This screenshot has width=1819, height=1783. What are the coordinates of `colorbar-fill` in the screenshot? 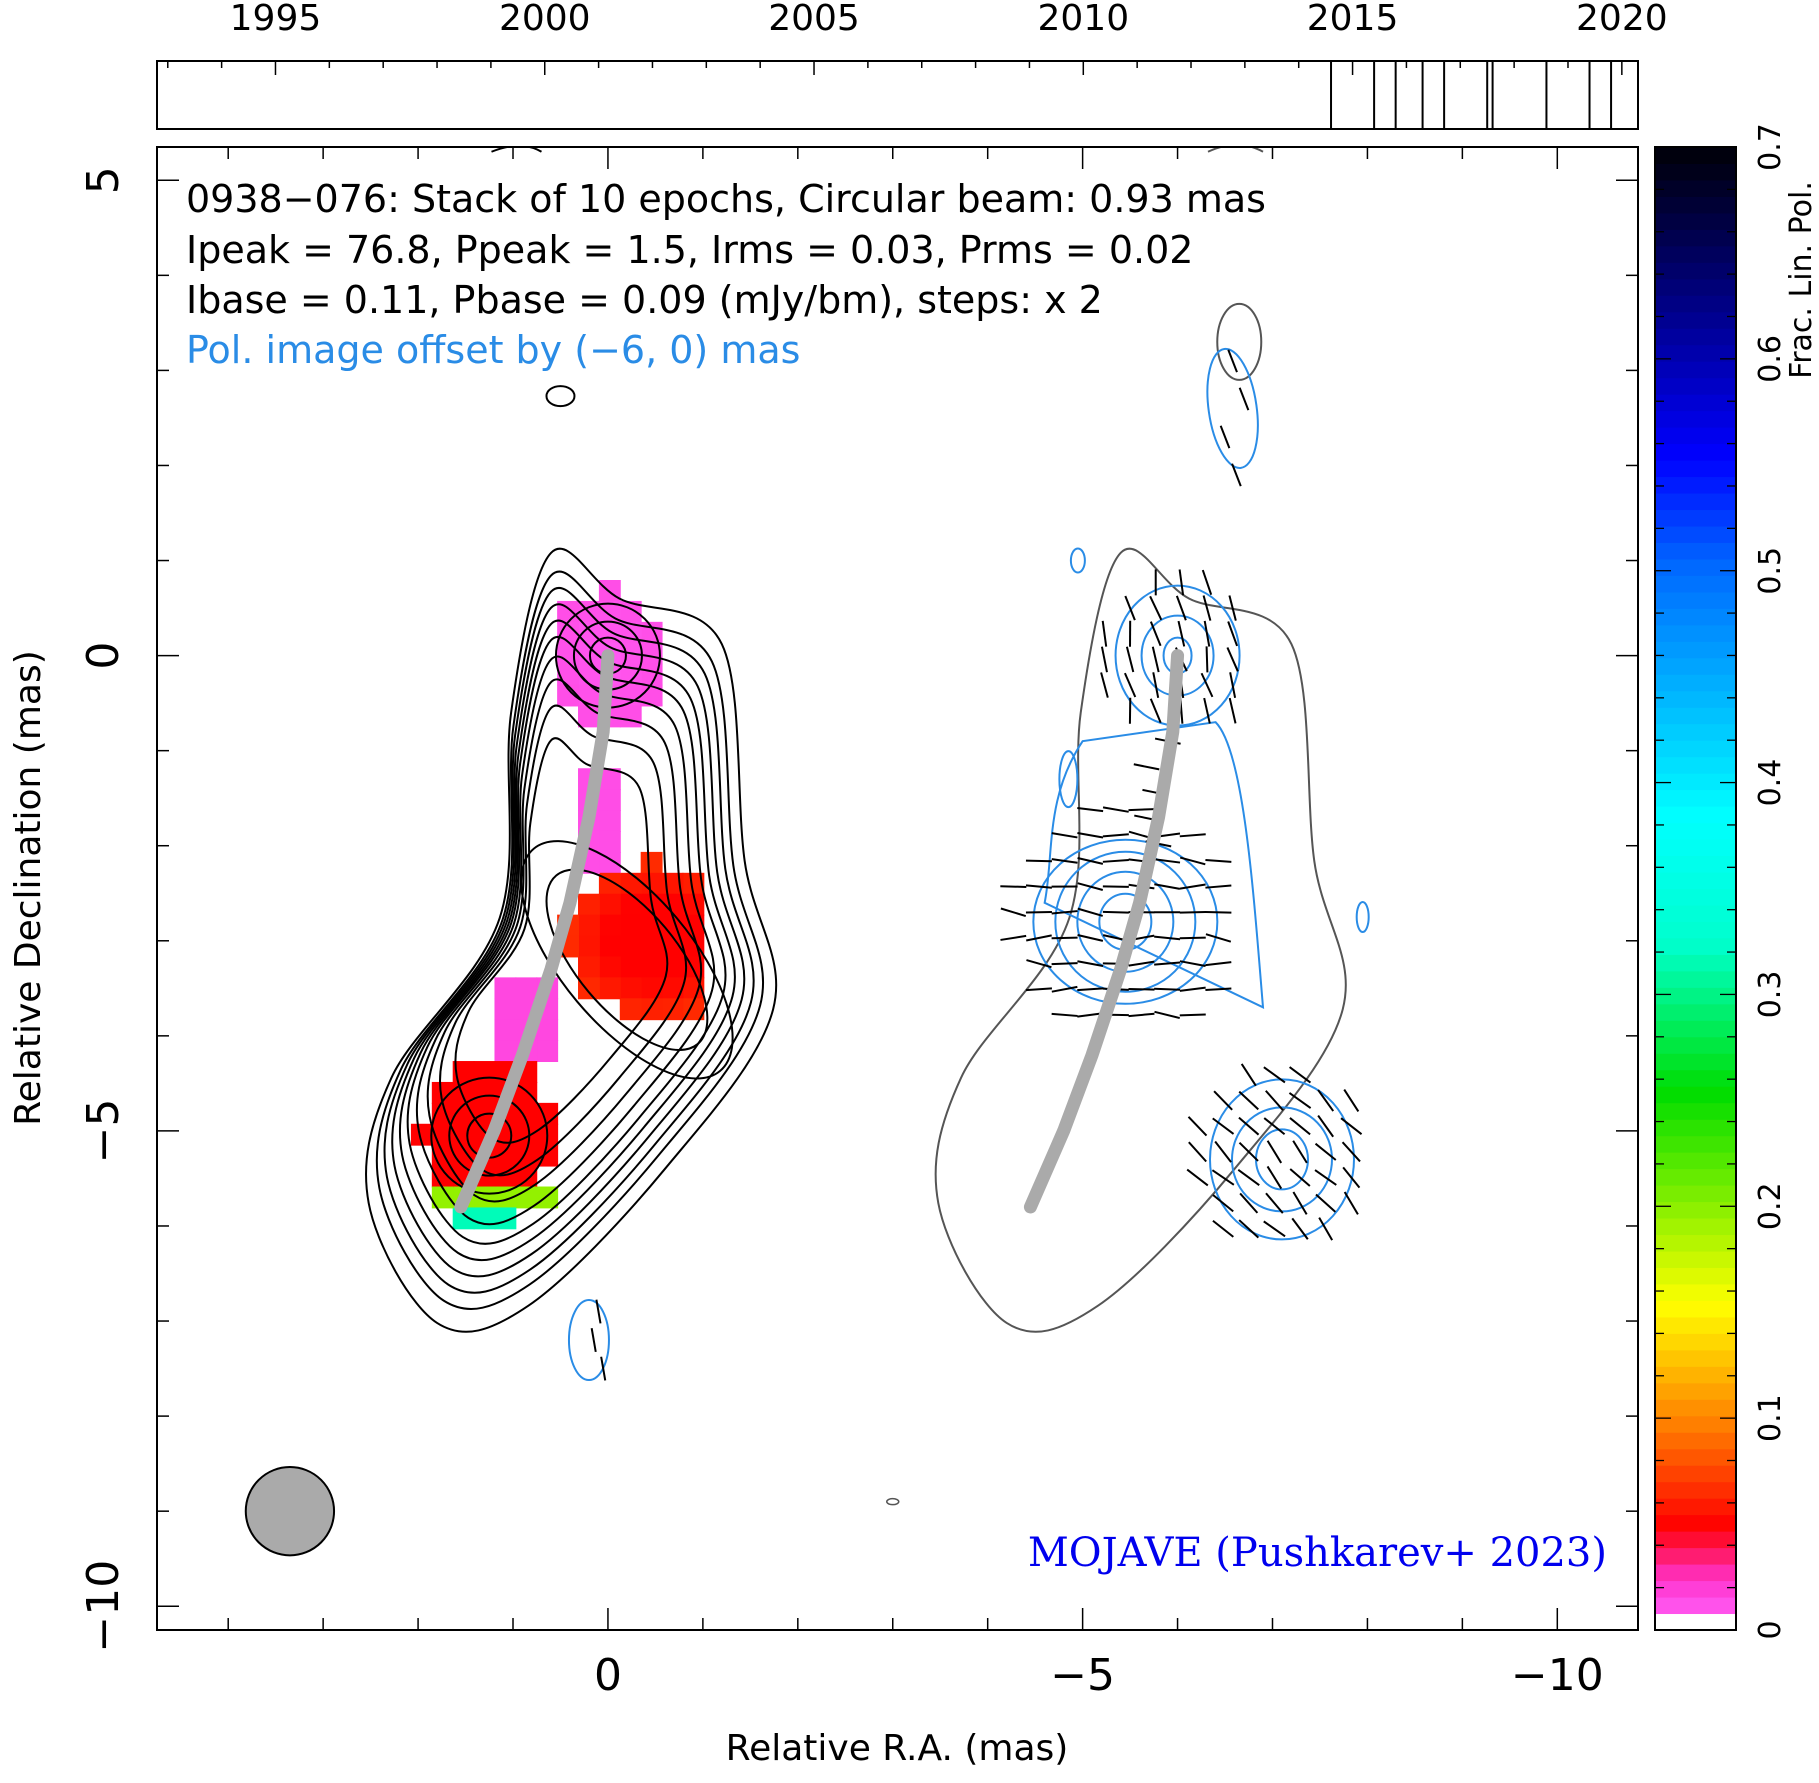 It's located at (1695, 889).